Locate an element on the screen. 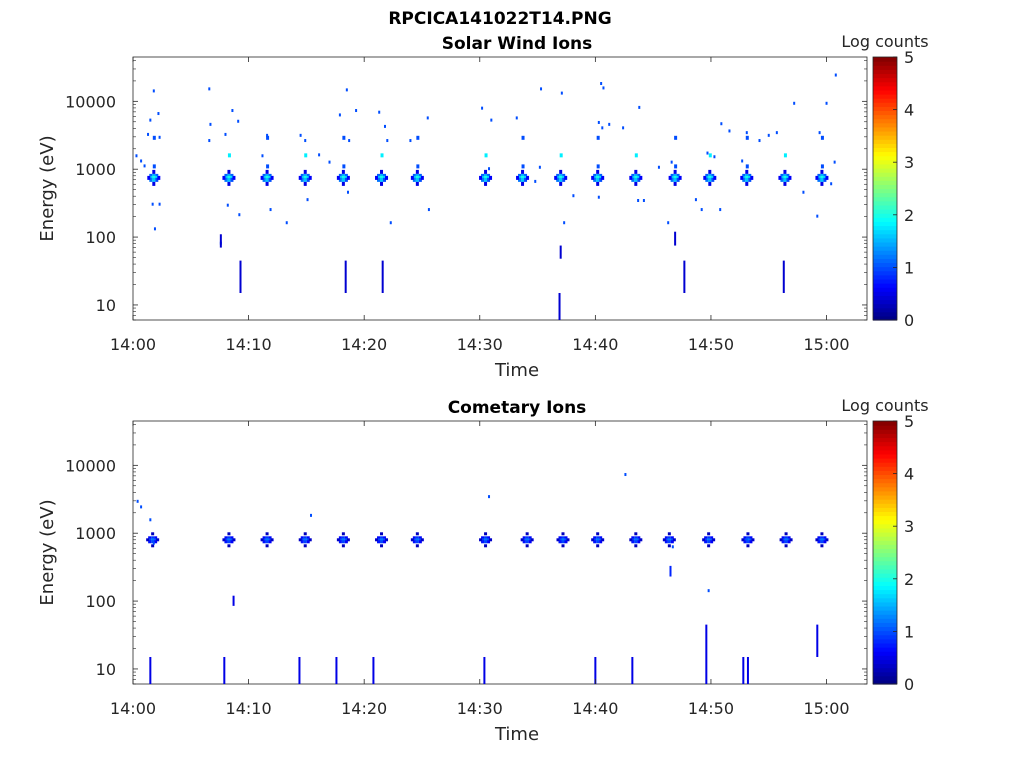  colorbar-frame is located at coordinates (885, 188).